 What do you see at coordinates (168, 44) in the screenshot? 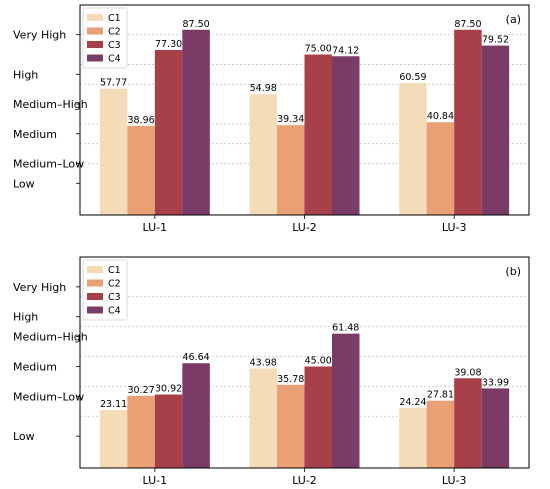
I see `bar-value-label: 77.30` at bounding box center [168, 44].